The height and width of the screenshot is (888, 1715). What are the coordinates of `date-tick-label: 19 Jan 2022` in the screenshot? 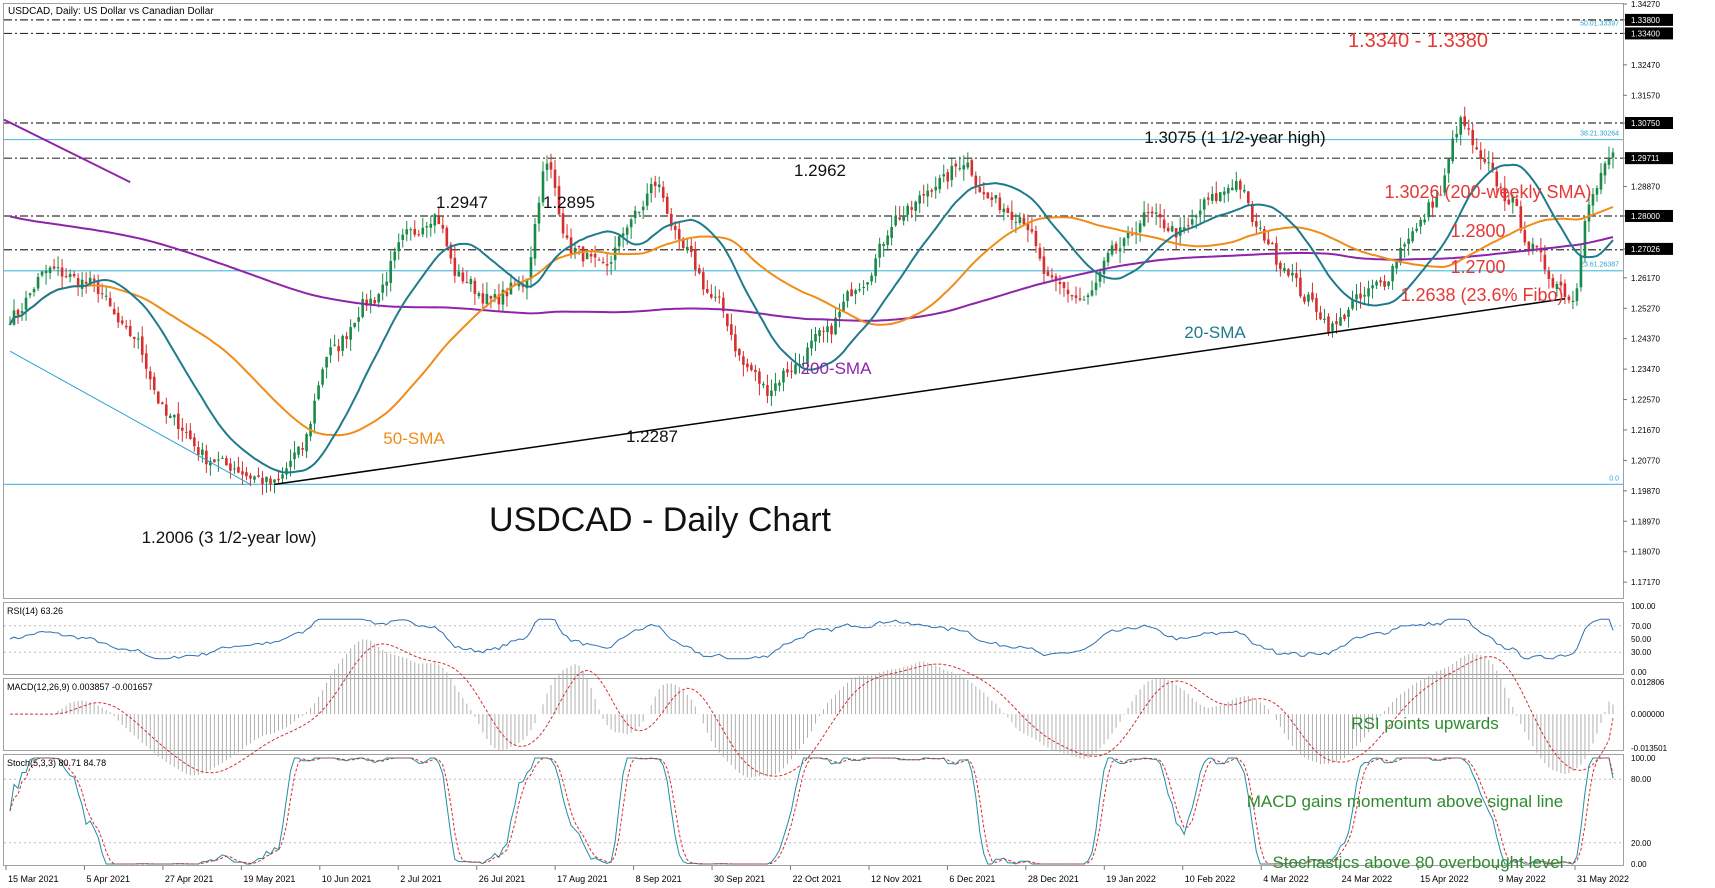 It's located at (1131, 879).